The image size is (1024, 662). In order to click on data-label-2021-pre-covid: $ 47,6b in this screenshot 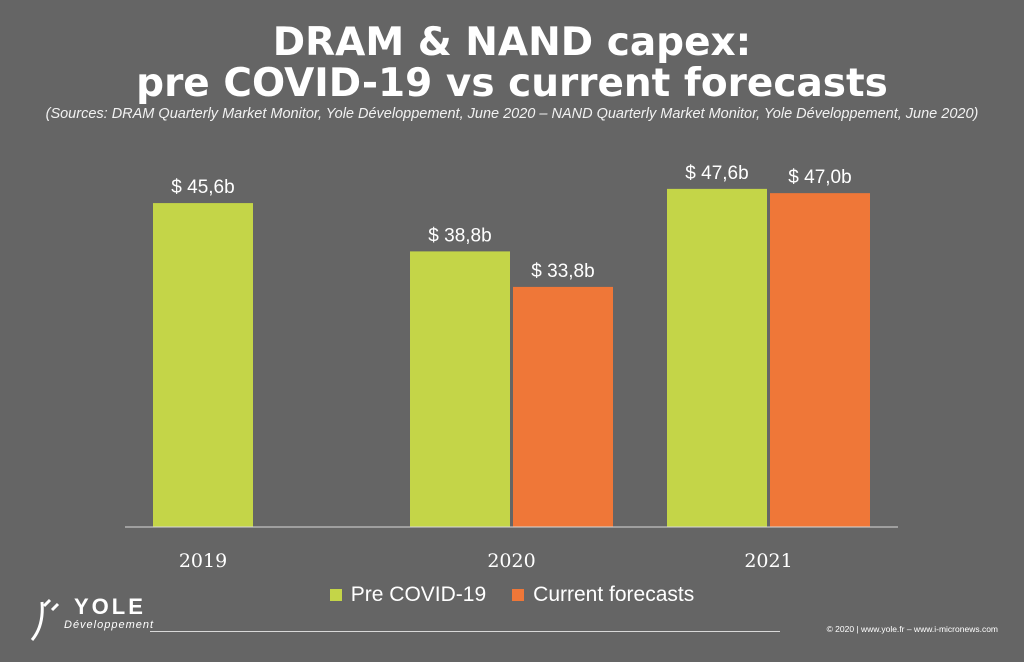, I will do `click(716, 173)`.